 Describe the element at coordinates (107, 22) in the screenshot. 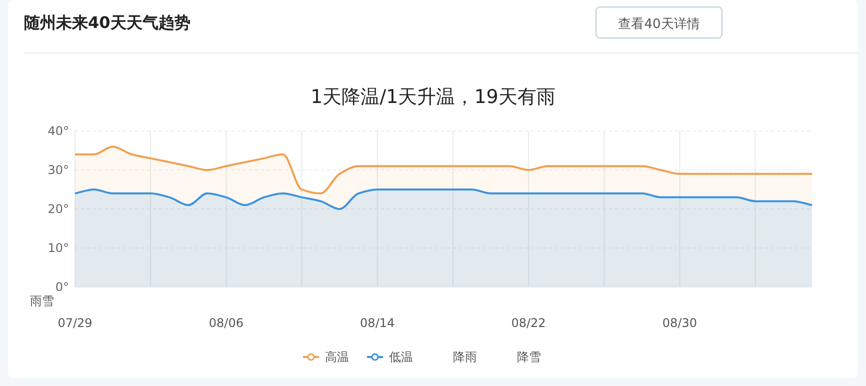

I see `chart-title: 随州未来40天天气趋势` at that location.